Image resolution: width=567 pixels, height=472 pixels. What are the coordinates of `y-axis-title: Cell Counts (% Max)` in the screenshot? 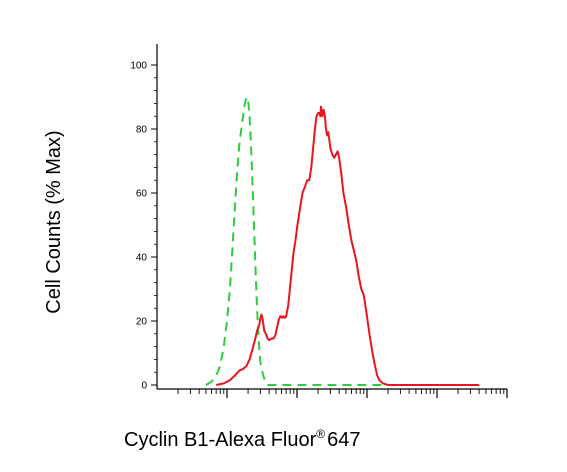 It's located at (54, 221).